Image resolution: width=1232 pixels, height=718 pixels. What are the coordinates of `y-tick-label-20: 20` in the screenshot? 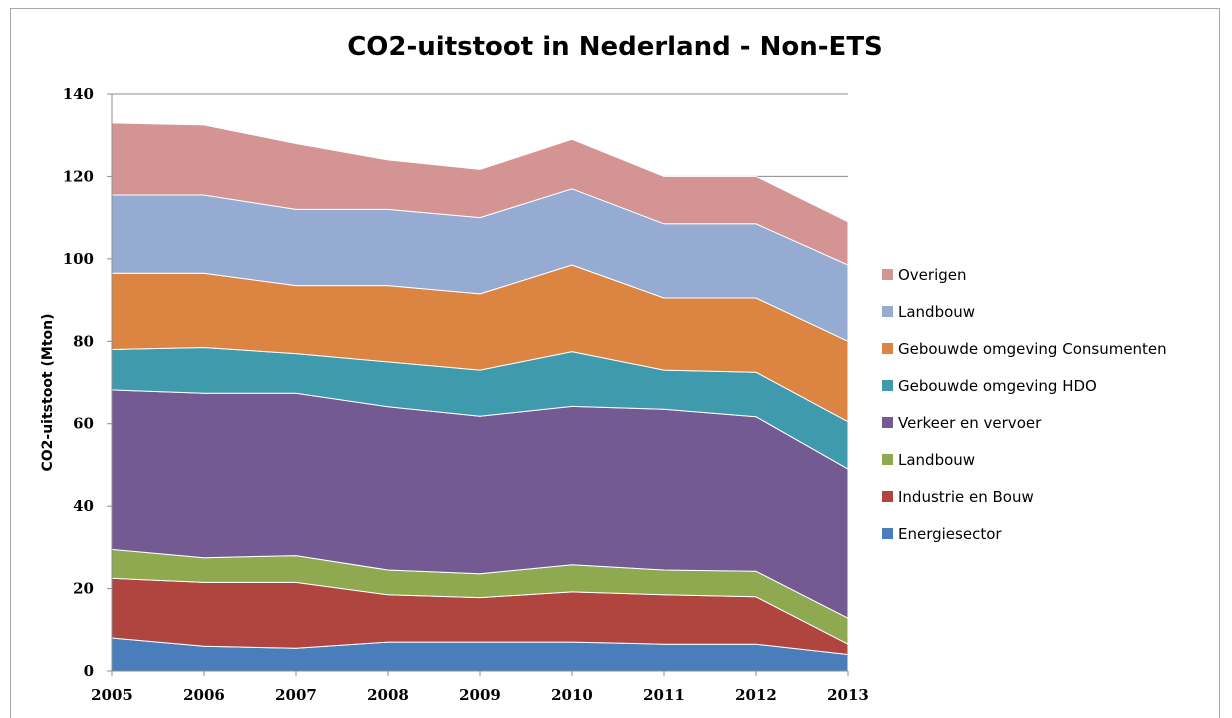 It's located at (83, 589).